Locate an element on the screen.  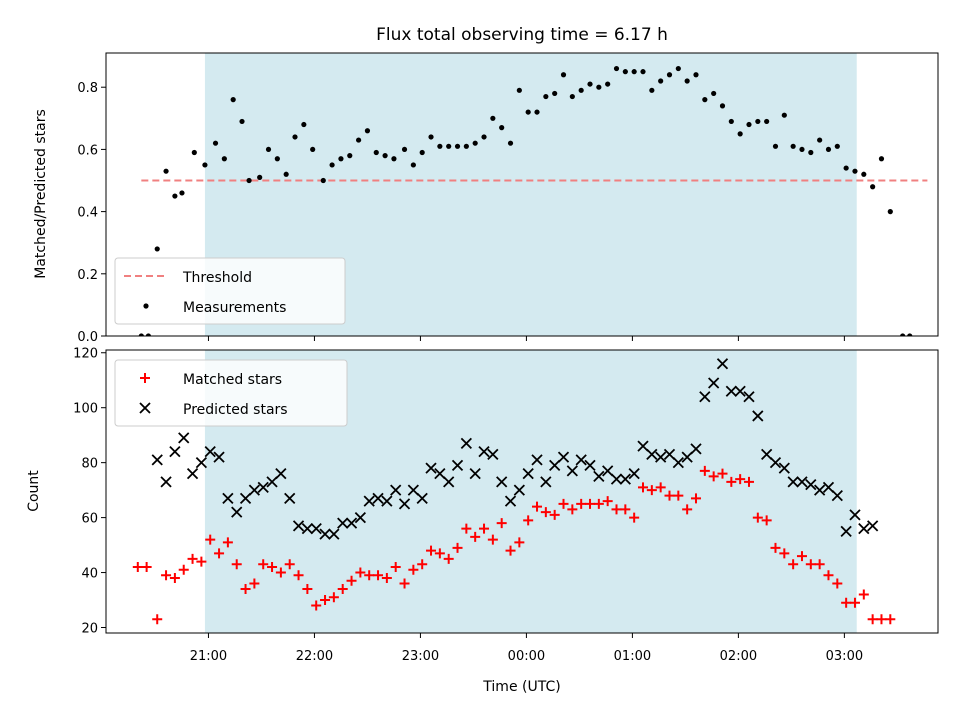
legend-box is located at coordinates (230, 291).